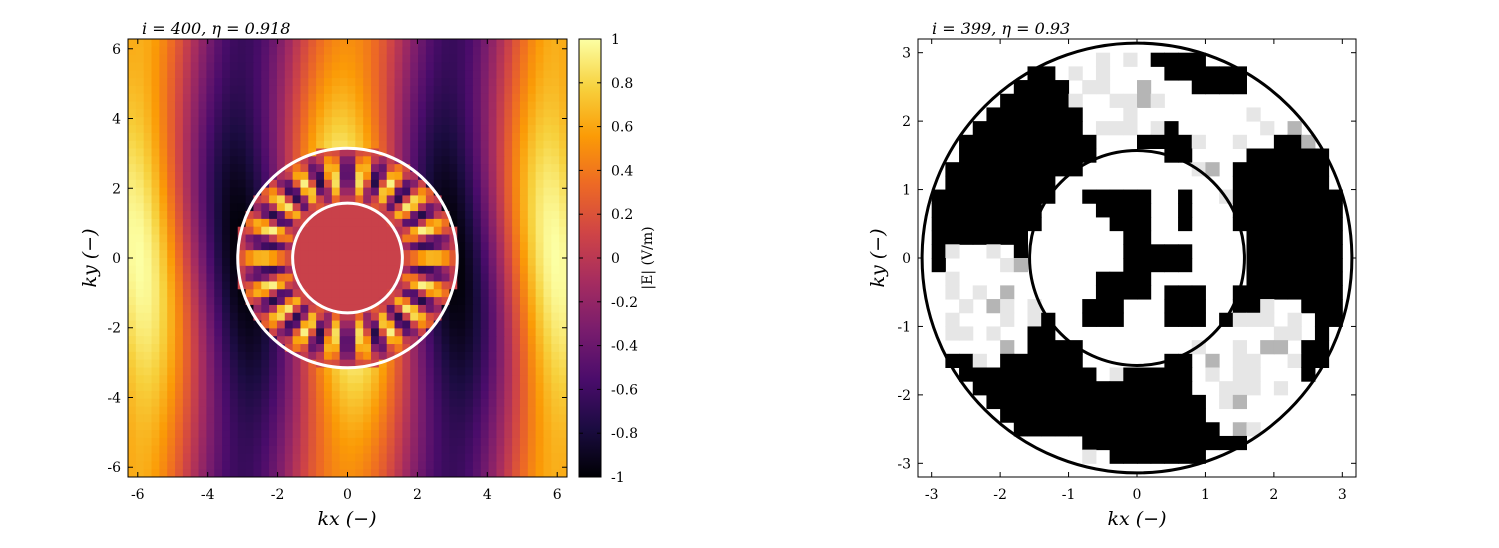  What do you see at coordinates (90, 257) in the screenshot?
I see `left-y-axis-label: ky (−)` at bounding box center [90, 257].